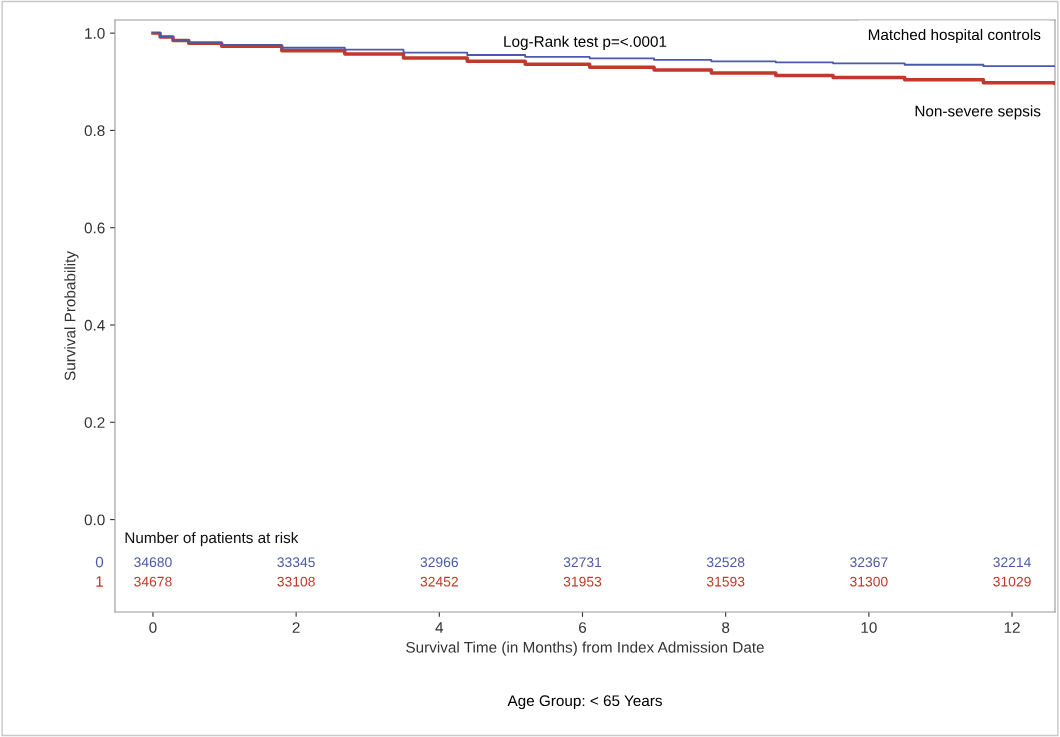 This screenshot has width=1060, height=737. What do you see at coordinates (439, 627) in the screenshot?
I see `x-tick-label: 4` at bounding box center [439, 627].